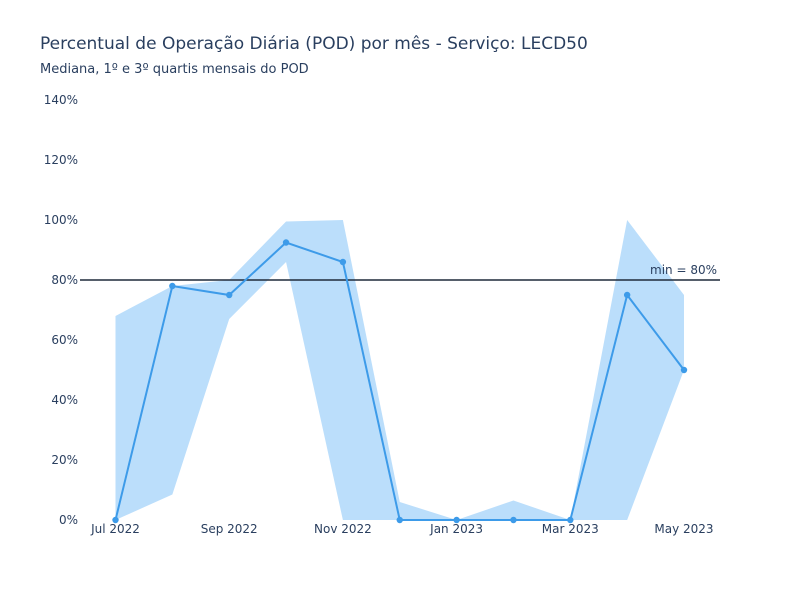  What do you see at coordinates (61, 160) in the screenshot?
I see `y-tick-label: 120%` at bounding box center [61, 160].